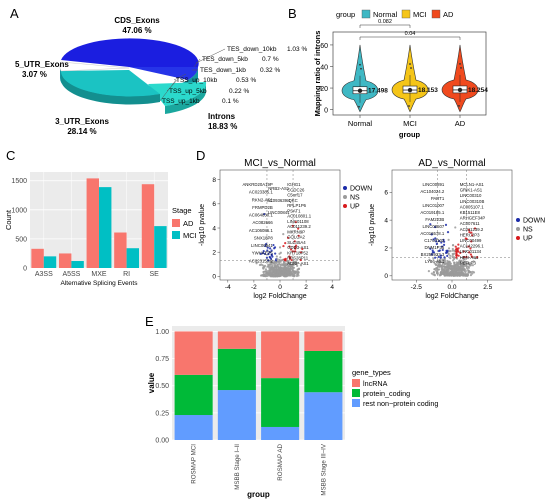 This screenshot has height=501, width=550. I want to click on x-tick-label: 0, so click(280, 287).